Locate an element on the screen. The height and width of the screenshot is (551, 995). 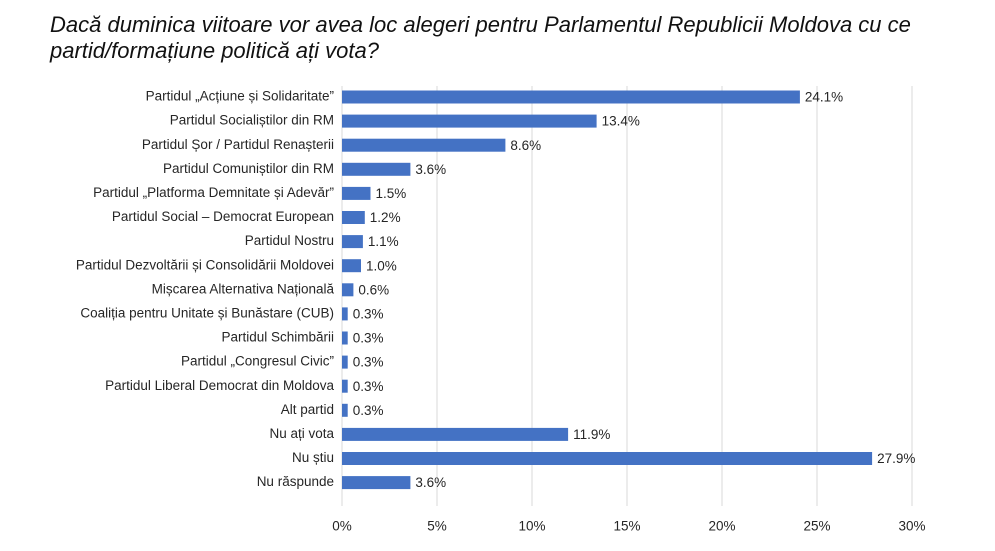
category-label: Partidul „Acțiune și Solidaritate” is located at coordinates (240, 96).